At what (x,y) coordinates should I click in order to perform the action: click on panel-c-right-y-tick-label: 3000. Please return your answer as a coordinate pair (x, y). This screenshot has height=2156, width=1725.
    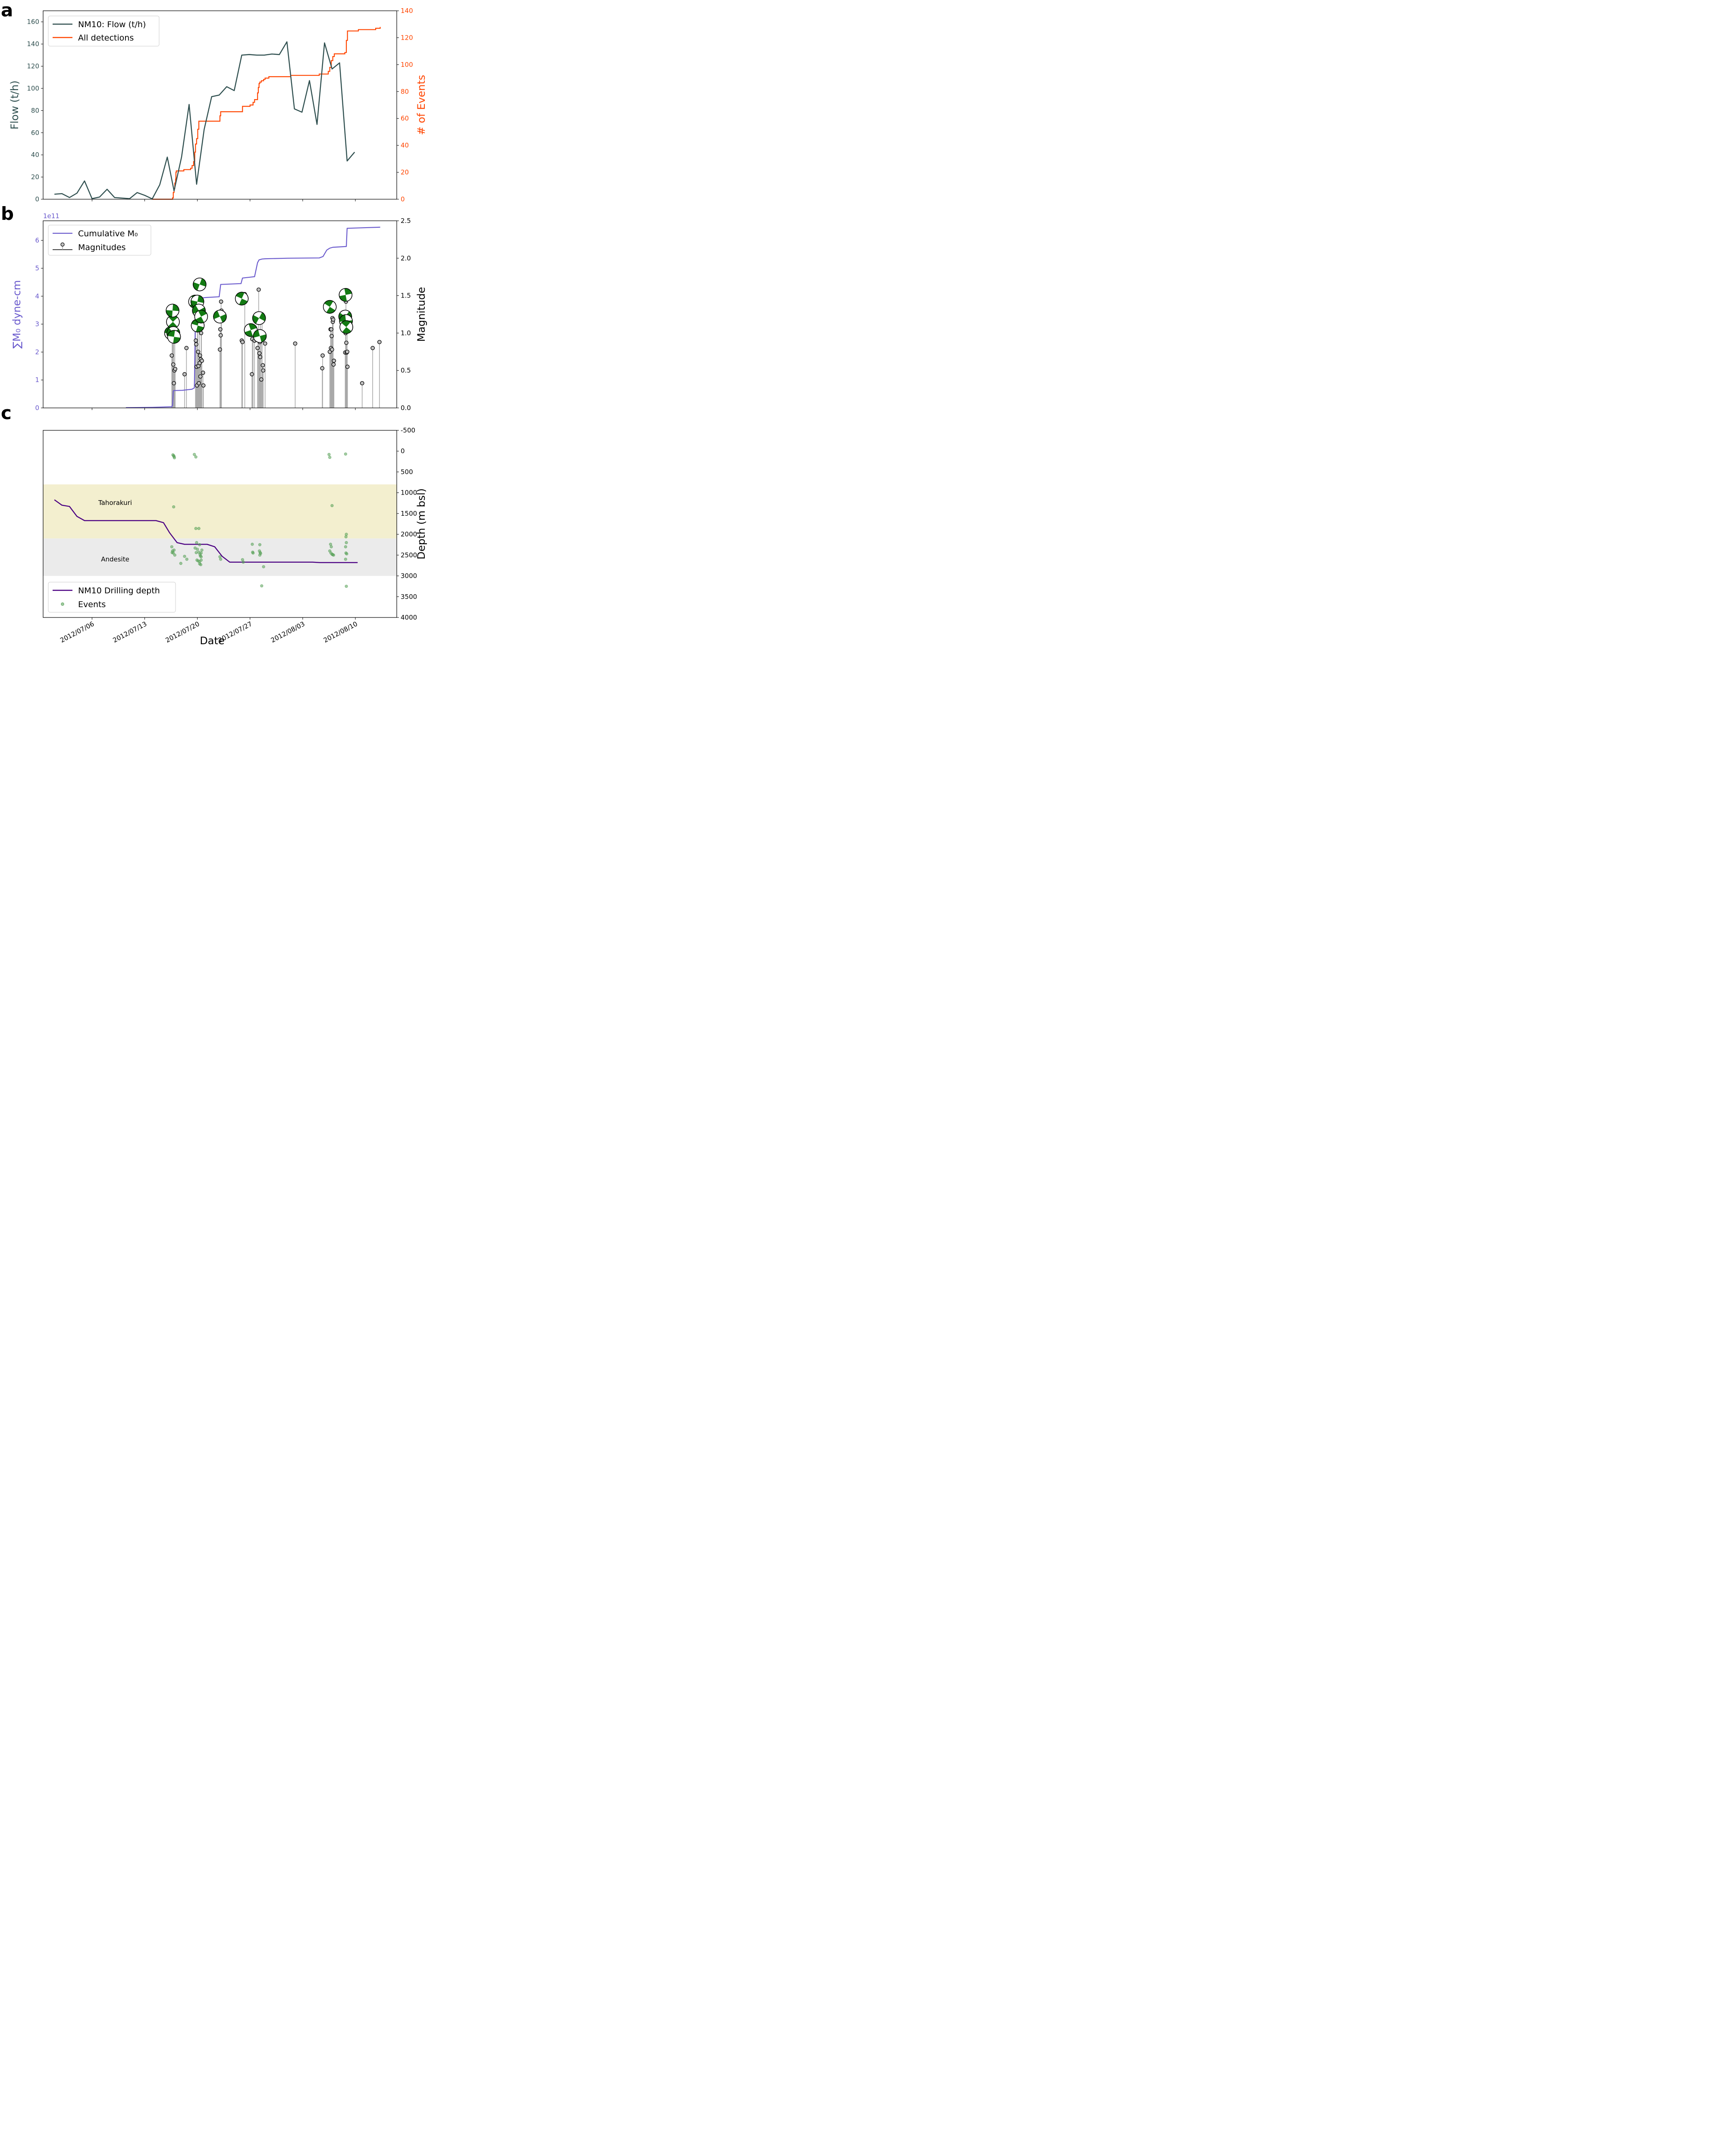
    Looking at the image, I should click on (409, 576).